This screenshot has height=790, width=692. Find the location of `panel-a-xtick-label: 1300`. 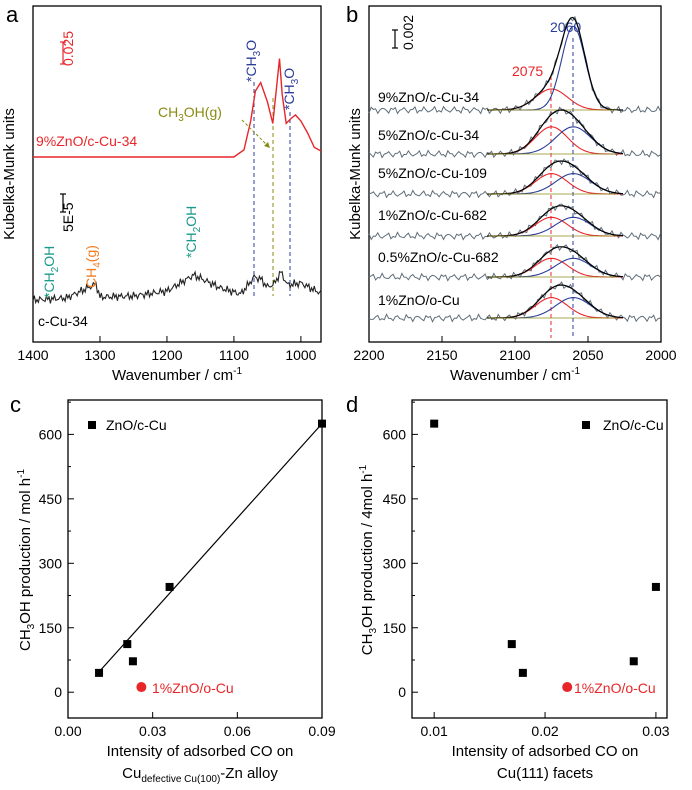

panel-a-xtick-label: 1300 is located at coordinates (99, 355).